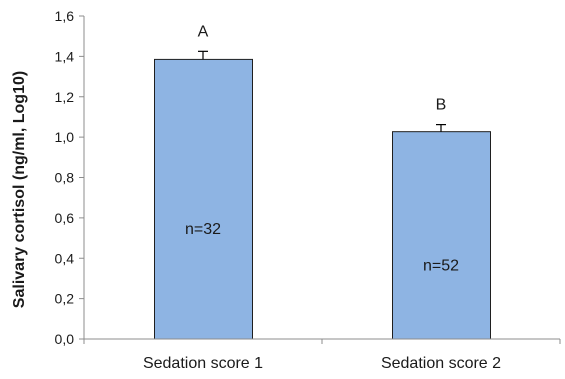  I want to click on y-tick-label: 0,2, so click(65, 299).